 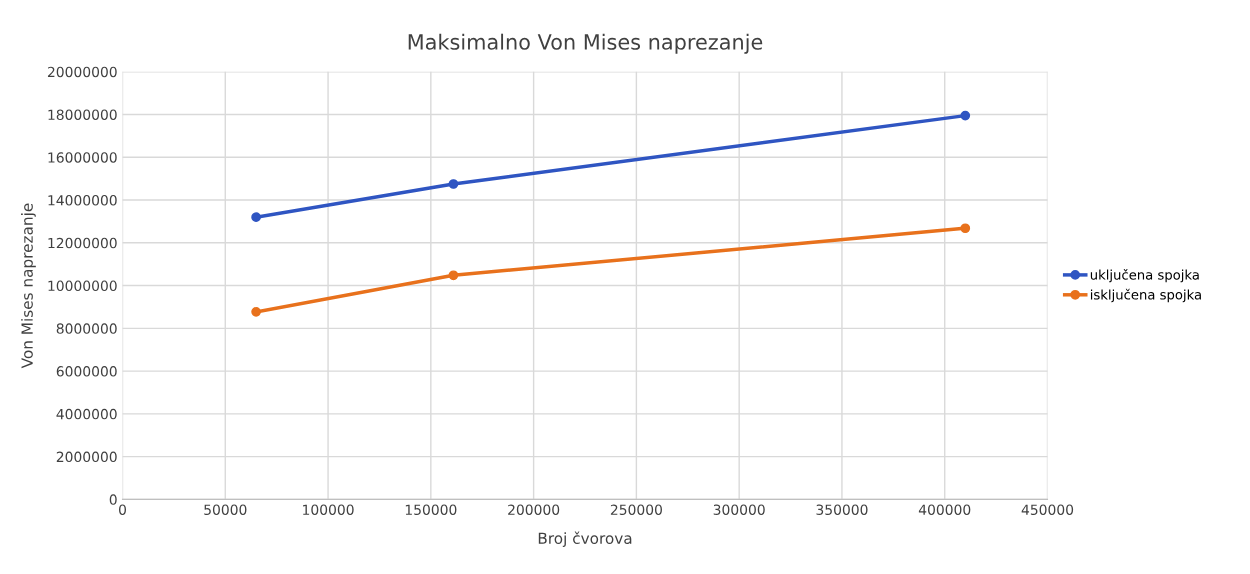 What do you see at coordinates (842, 509) in the screenshot?
I see `x-tick-label: 350000` at bounding box center [842, 509].